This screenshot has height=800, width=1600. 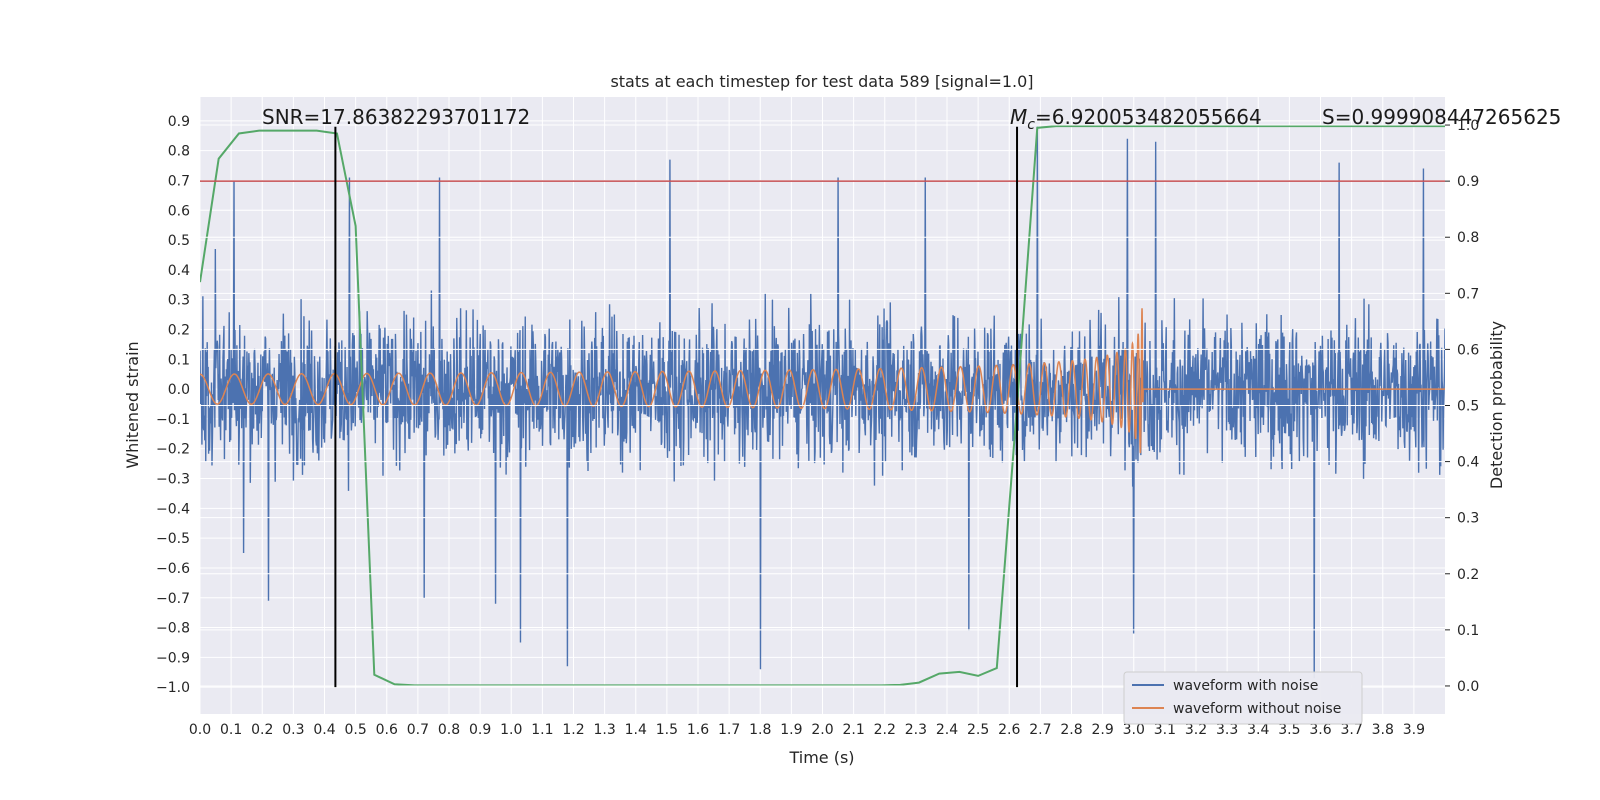 What do you see at coordinates (1468, 407) in the screenshot?
I see `y-right-tick-label: 0.5` at bounding box center [1468, 407].